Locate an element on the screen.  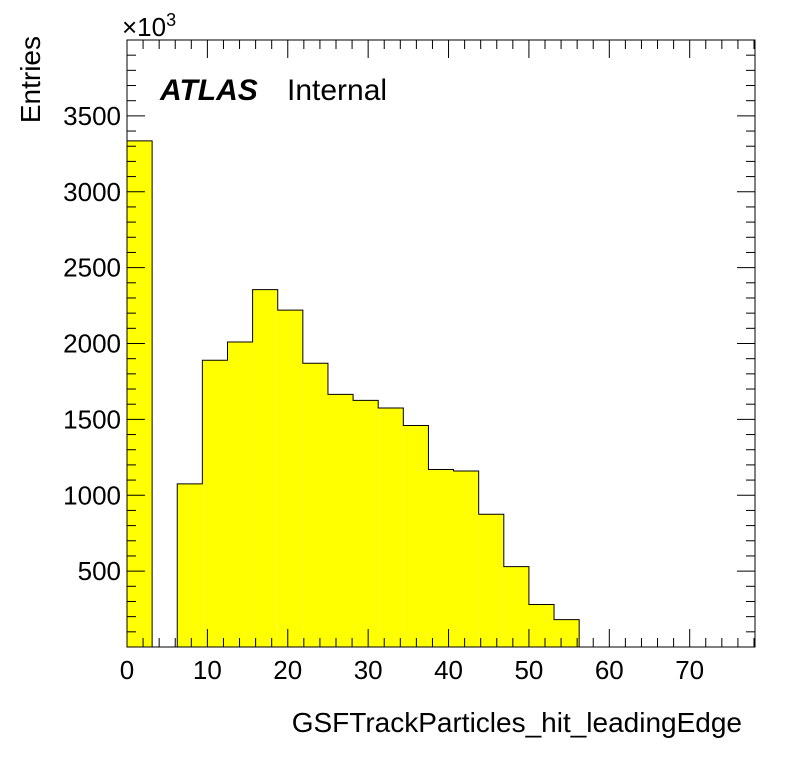
y-multiplier: ×10³ is located at coordinates (149, 26).